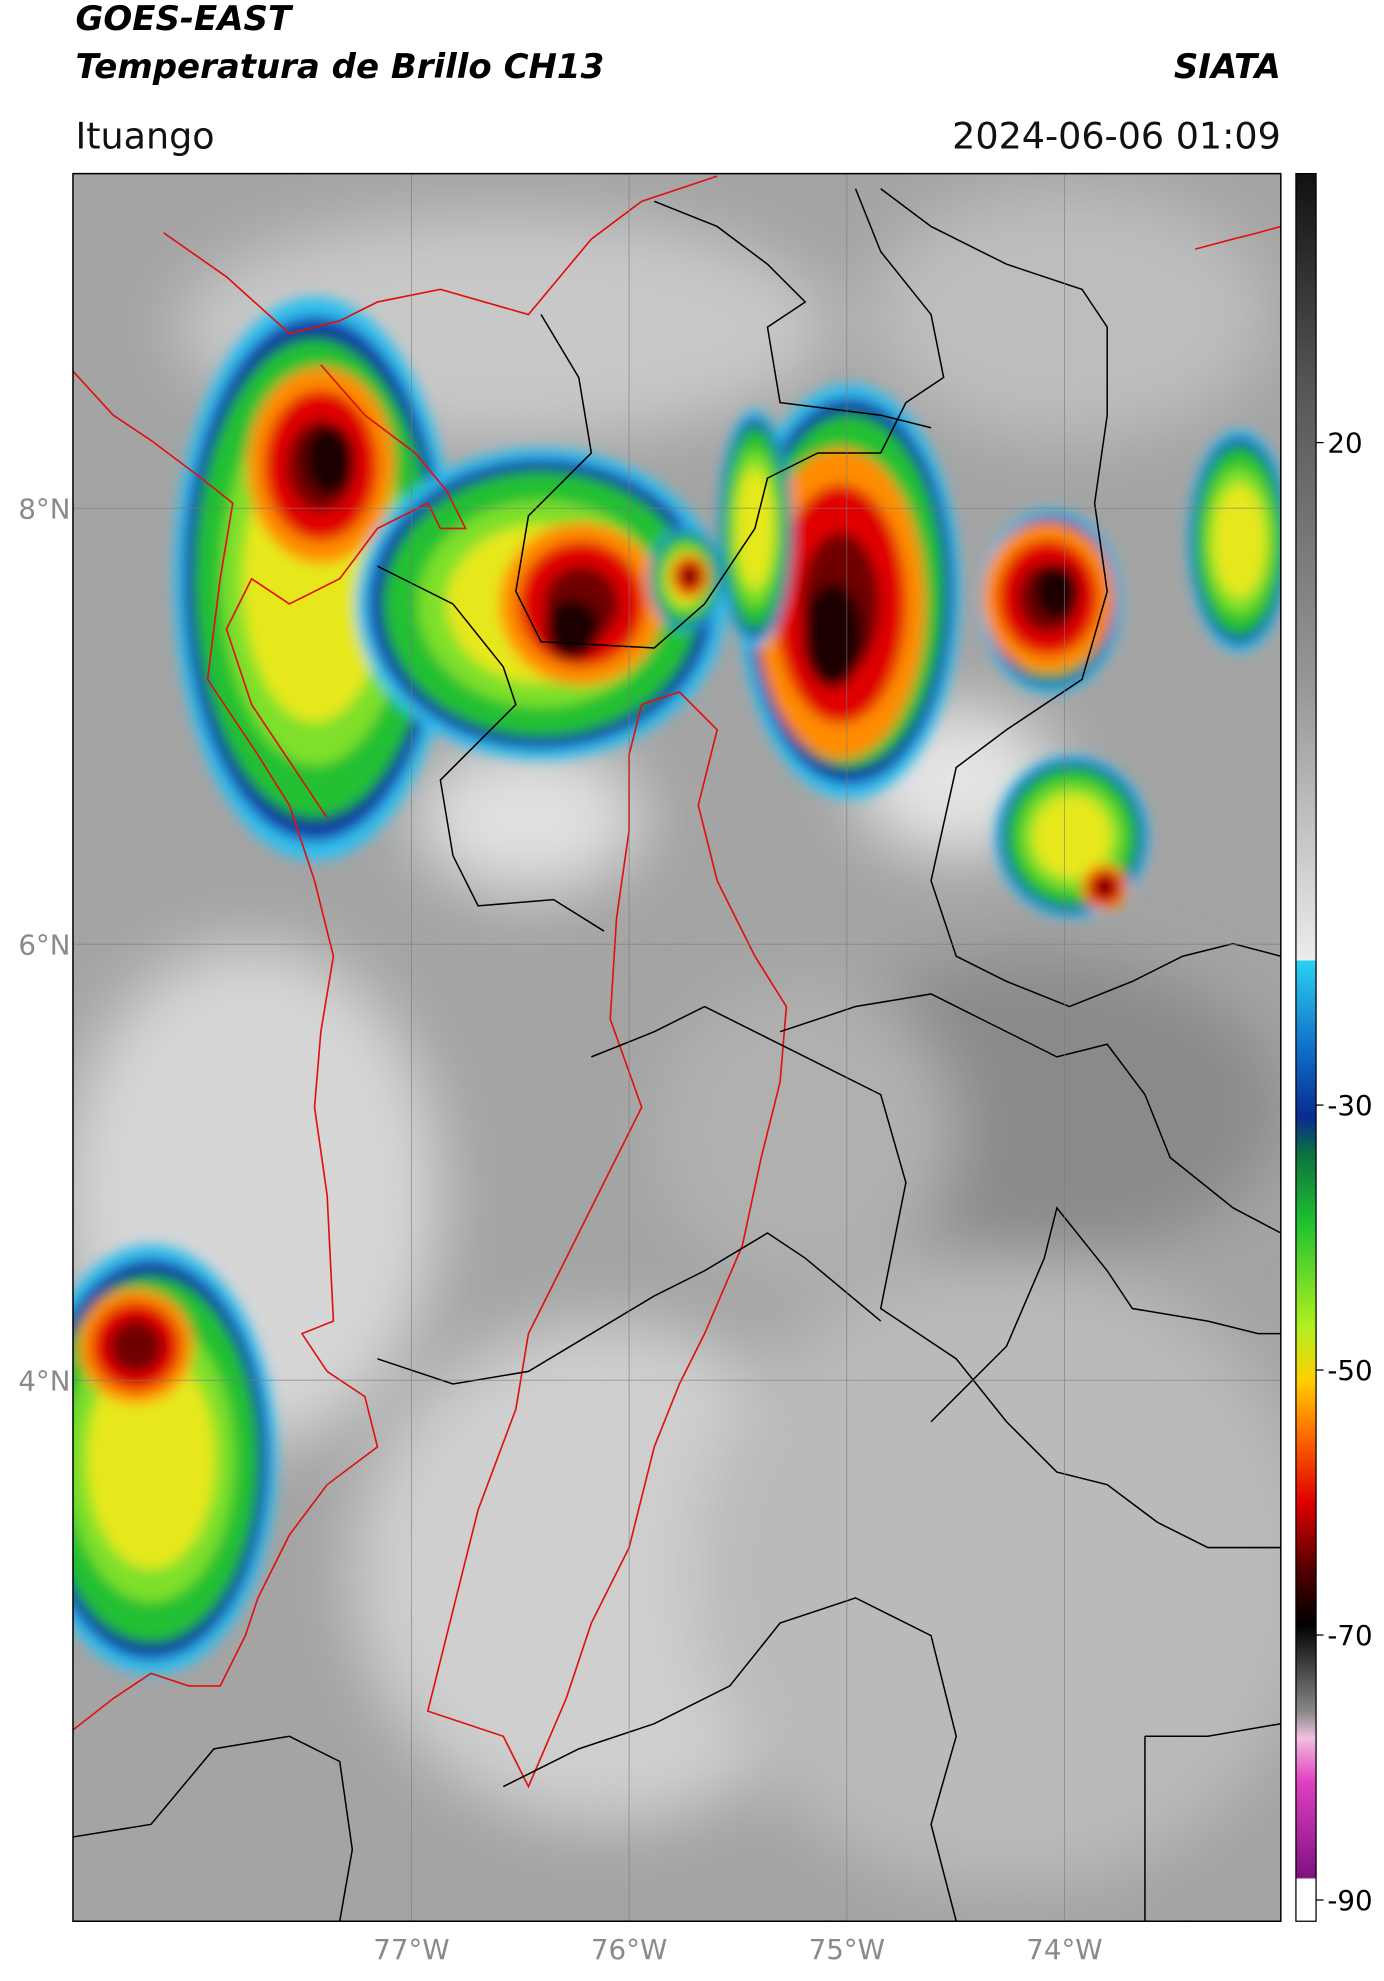 This screenshot has width=1384, height=1981. Describe the element at coordinates (144, 135) in the screenshot. I see `region: Ituango` at that location.